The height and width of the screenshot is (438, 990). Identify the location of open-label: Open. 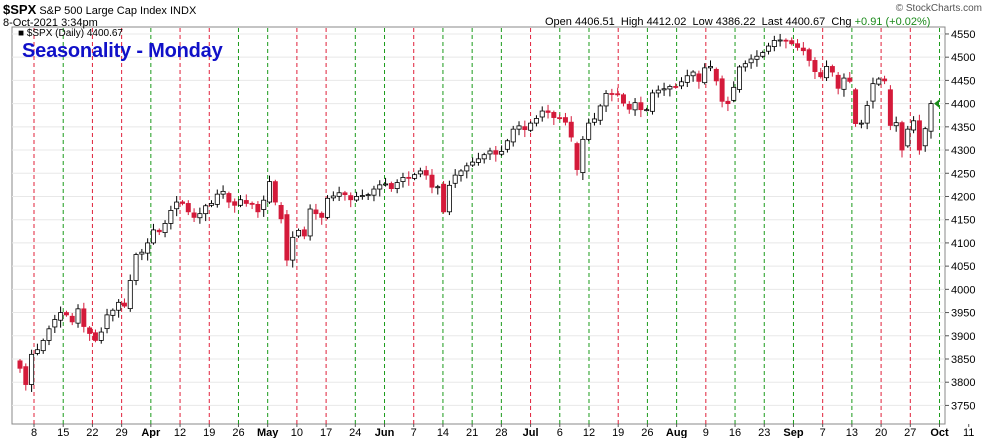
(558, 22).